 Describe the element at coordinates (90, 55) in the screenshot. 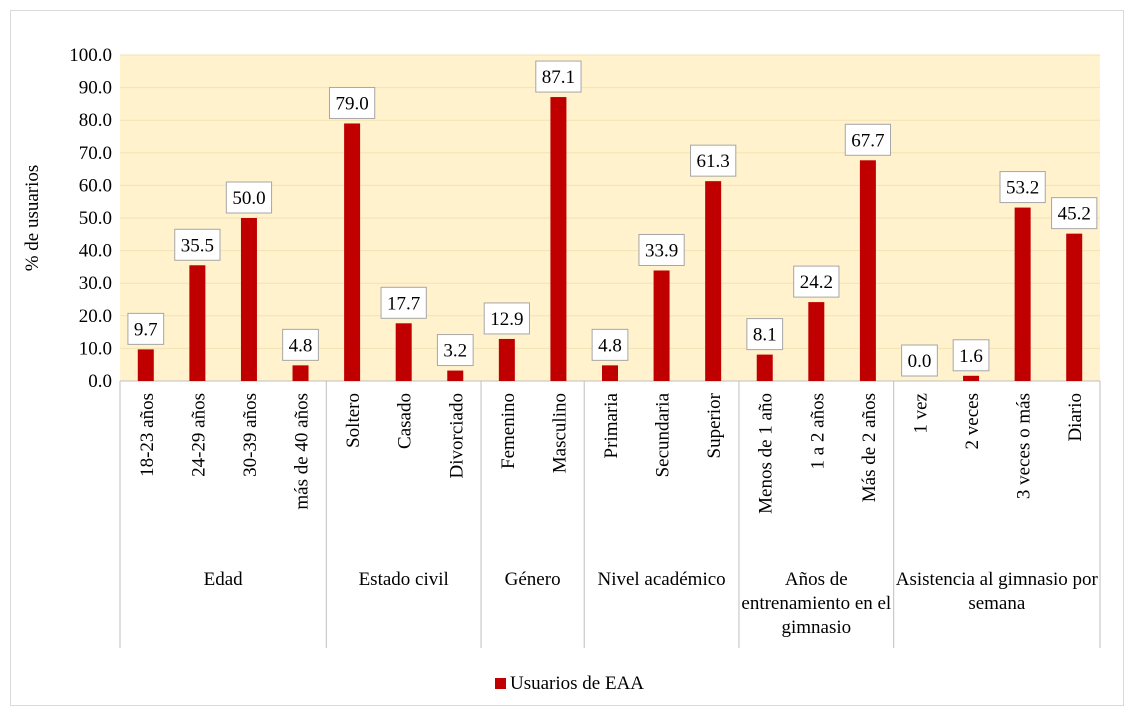

I see `y-tick-label: 100.0` at that location.